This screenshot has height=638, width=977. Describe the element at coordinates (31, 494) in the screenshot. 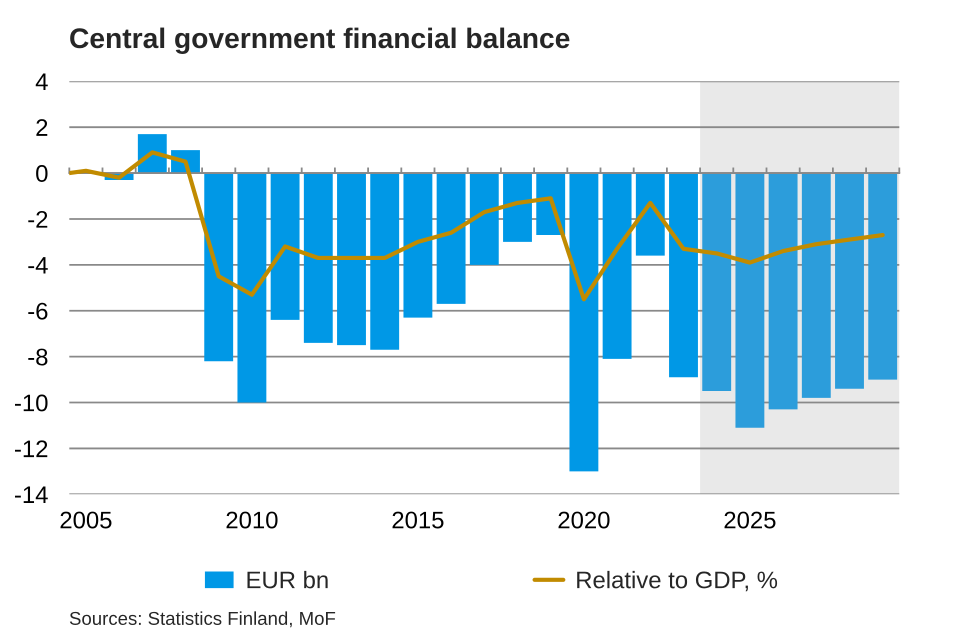

I see `y-tick-label: -14` at that location.